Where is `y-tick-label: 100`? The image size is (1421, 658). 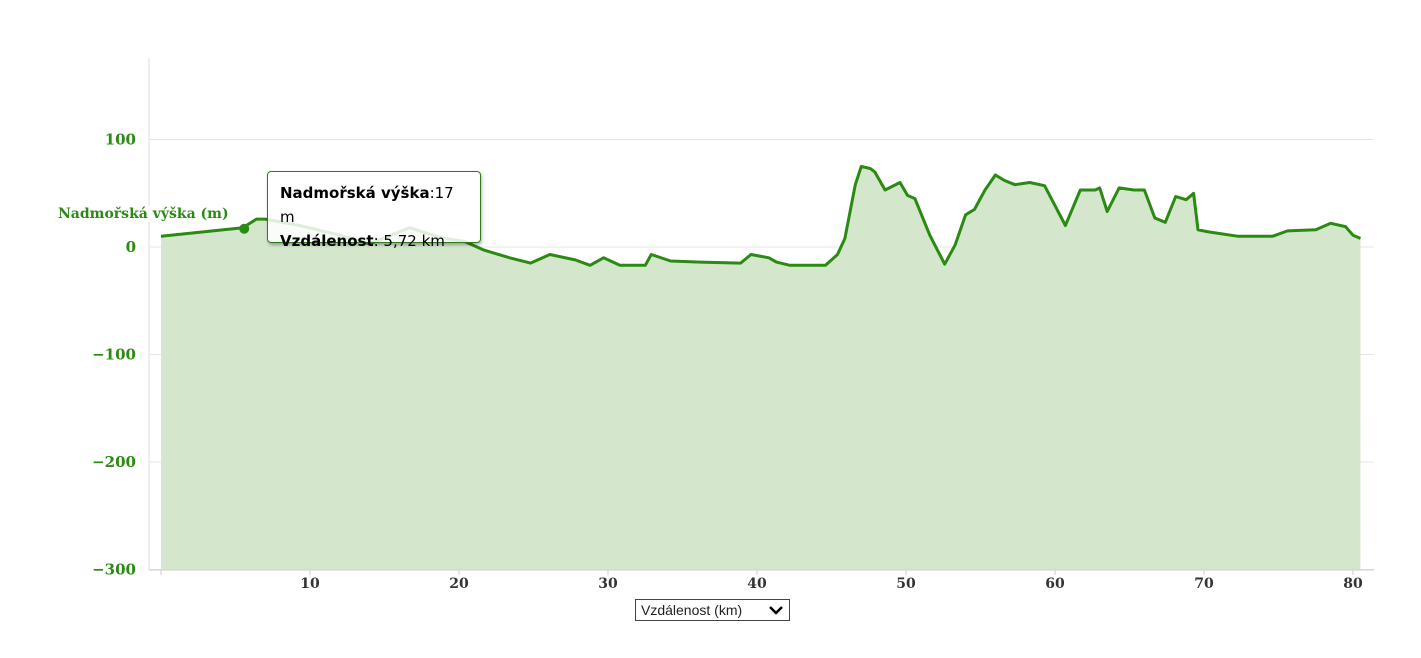 y-tick-label: 100 is located at coordinates (120, 140).